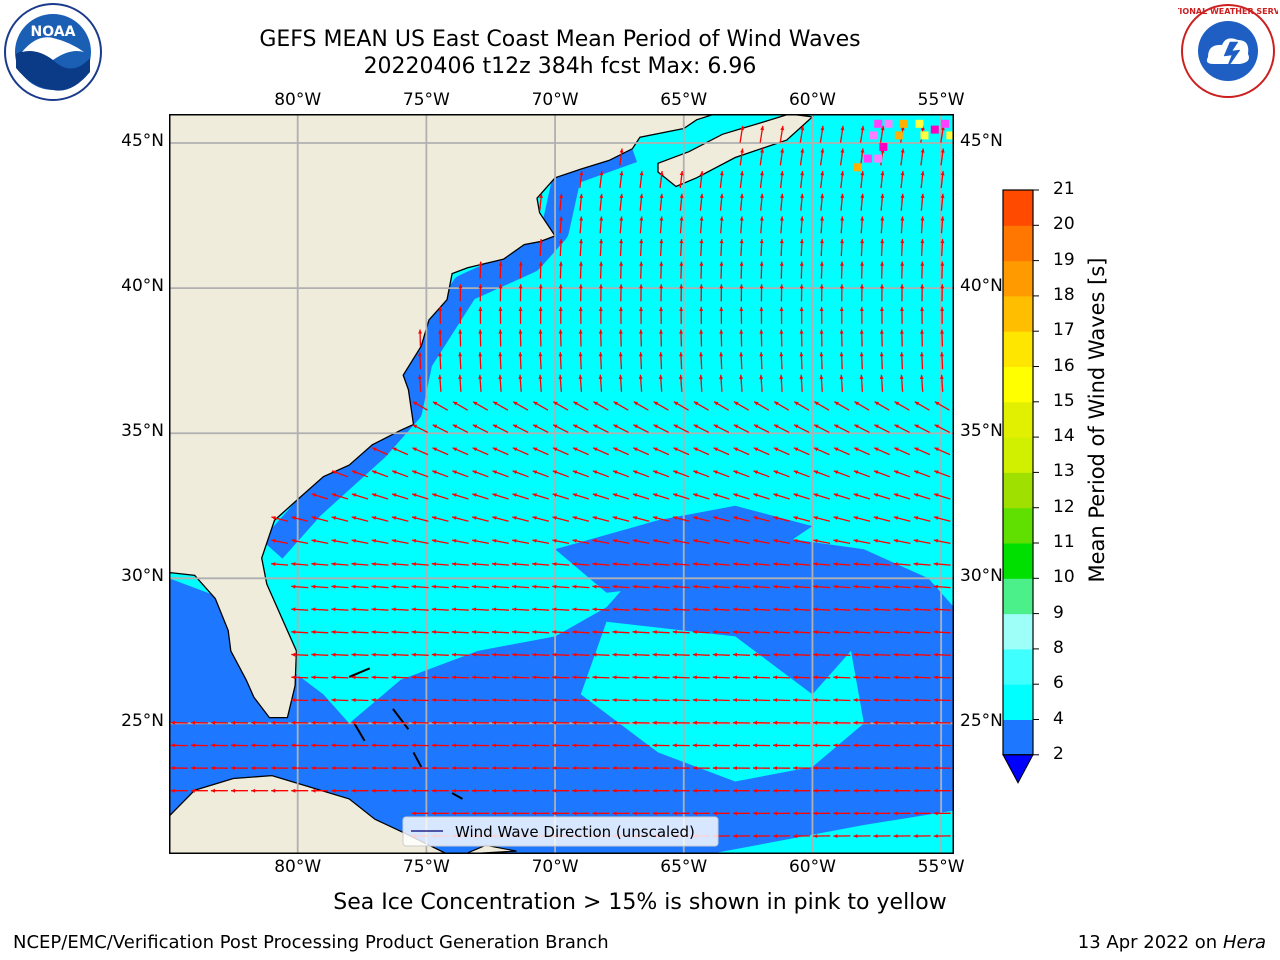  Describe the element at coordinates (941, 867) in the screenshot. I see `tick-label: 55°W` at that location.